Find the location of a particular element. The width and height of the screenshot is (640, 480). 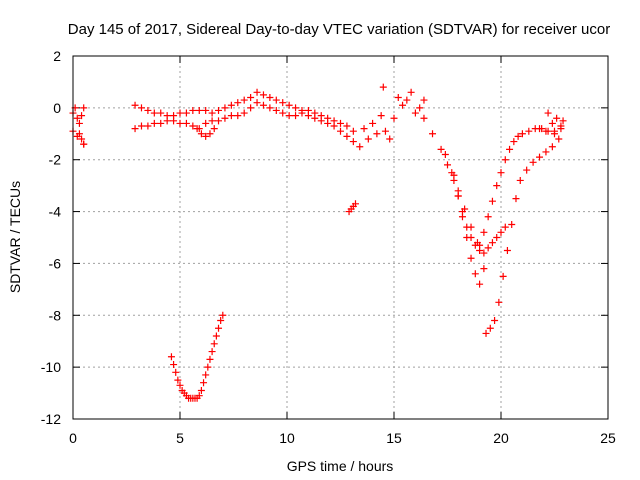

series-storm-recovery-b is located at coordinates (522, 236).